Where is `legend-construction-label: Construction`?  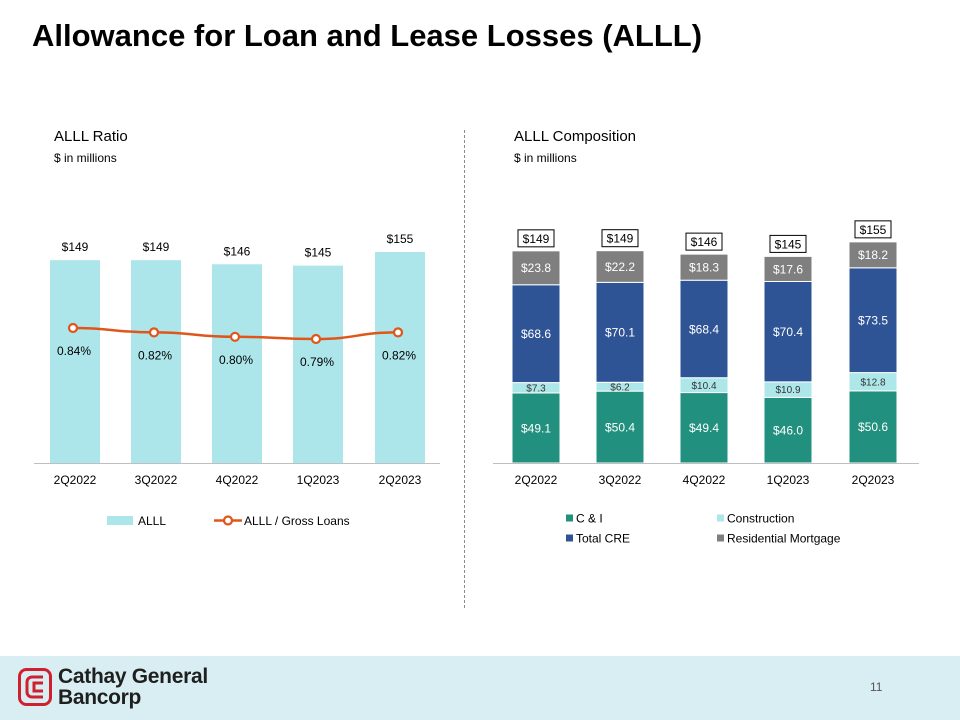
legend-construction-label: Construction is located at coordinates (760, 519).